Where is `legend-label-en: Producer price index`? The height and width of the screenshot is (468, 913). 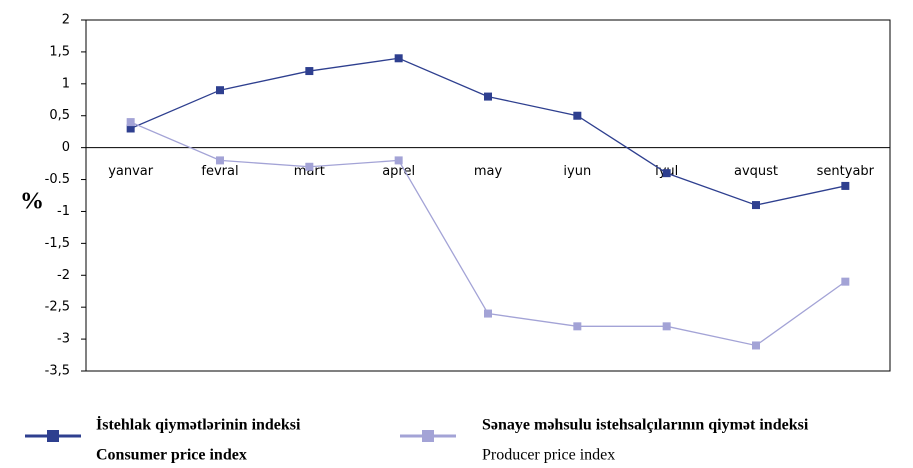 legend-label-en: Producer price index is located at coordinates (548, 455).